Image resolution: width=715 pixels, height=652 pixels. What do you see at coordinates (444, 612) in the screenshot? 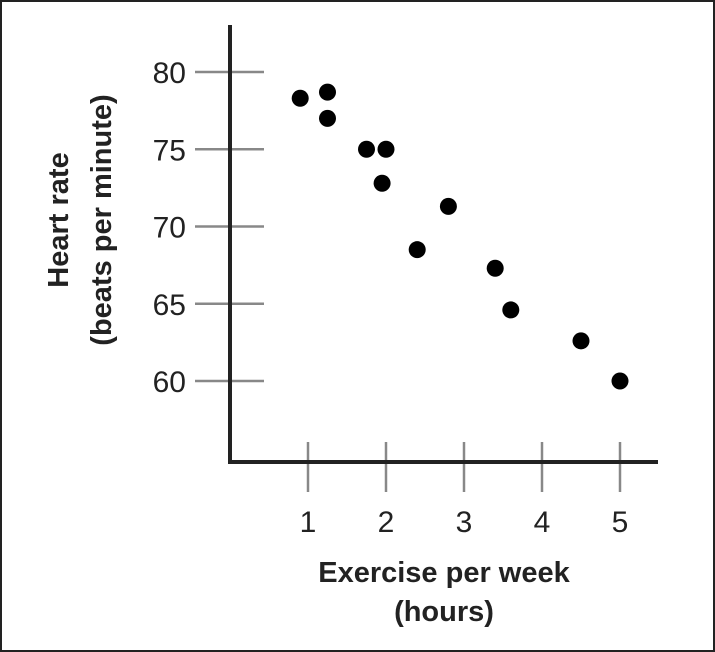
I see `x-axis-title-line-2: (hours)` at bounding box center [444, 612].